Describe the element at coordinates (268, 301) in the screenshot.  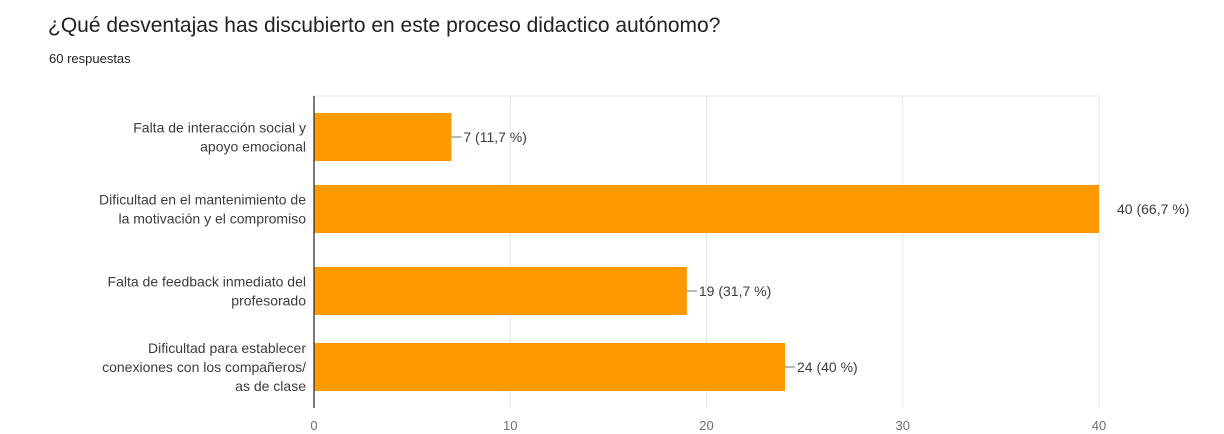
I see `category-label: profesorado` at that location.